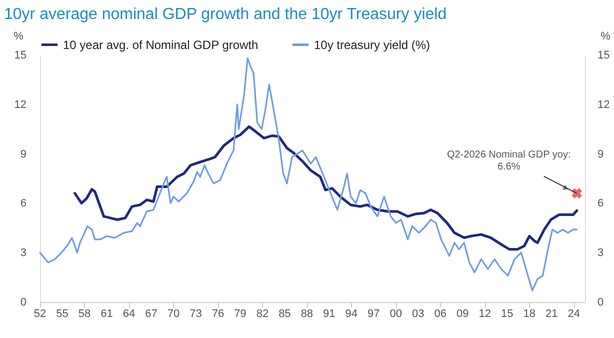 The height and width of the screenshot is (338, 614). I want to click on x-tick-label: 52, so click(40, 314).